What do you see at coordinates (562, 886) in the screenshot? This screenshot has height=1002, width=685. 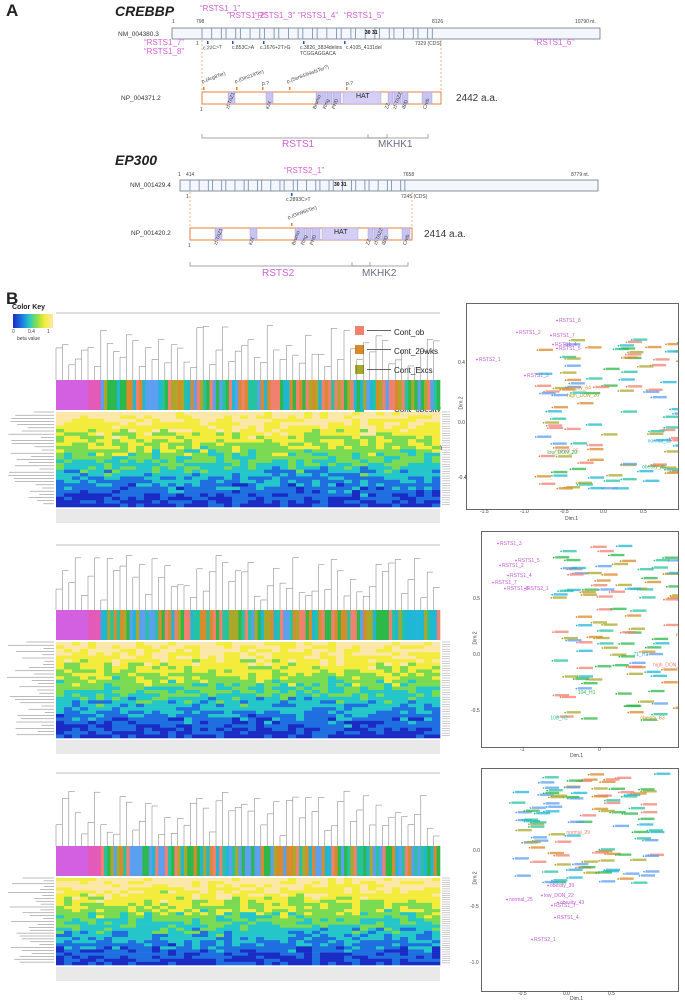 I see `mds-point-label: obesity_39` at bounding box center [562, 886].